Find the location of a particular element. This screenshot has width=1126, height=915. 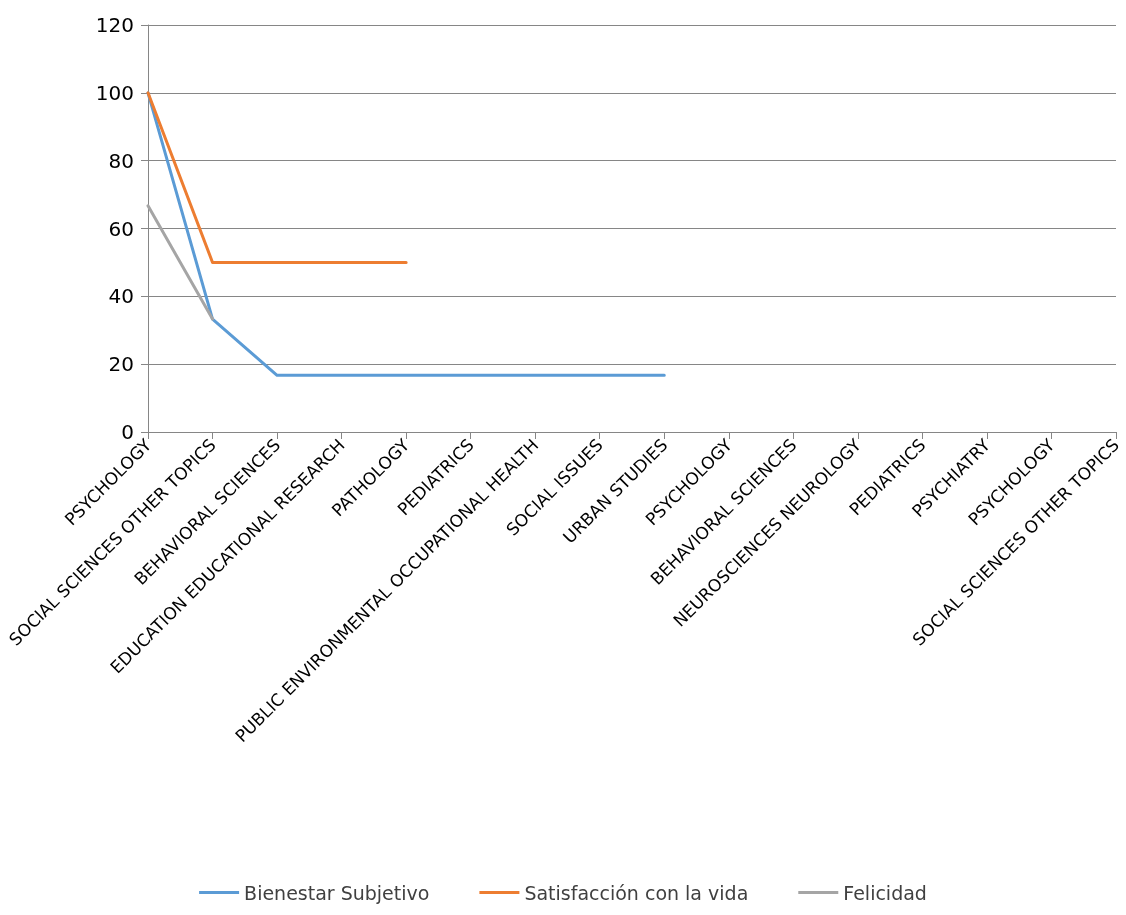

y-tick-label: 100 is located at coordinates (114, 92).